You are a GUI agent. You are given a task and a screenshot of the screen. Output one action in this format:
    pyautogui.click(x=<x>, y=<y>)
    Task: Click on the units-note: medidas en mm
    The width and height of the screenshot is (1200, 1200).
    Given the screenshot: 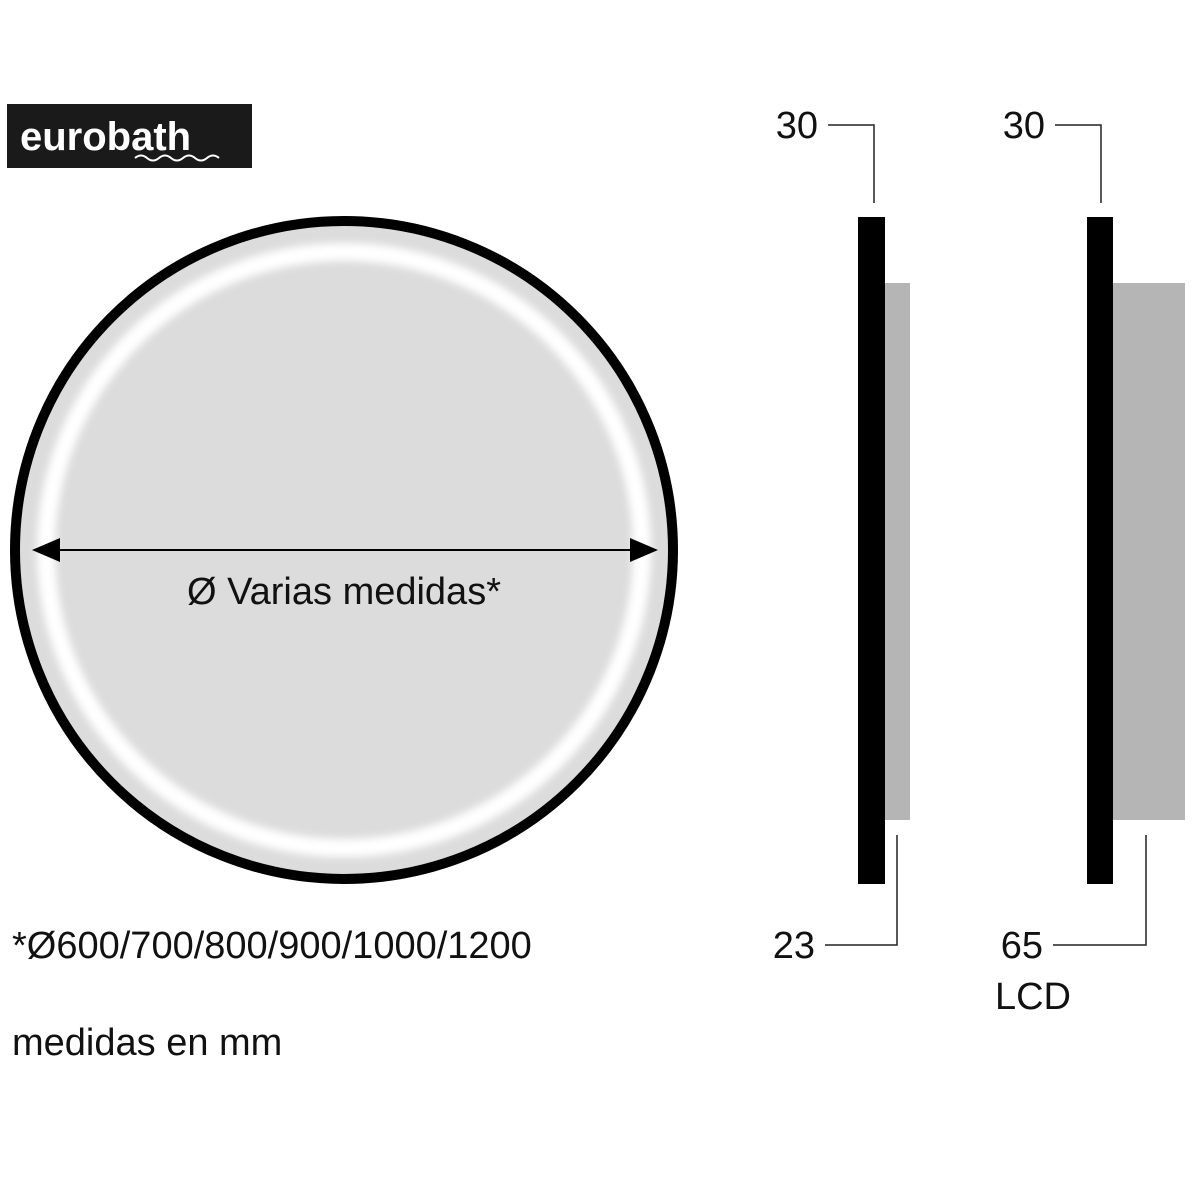 What is the action you would take?
    pyautogui.click(x=147, y=1043)
    